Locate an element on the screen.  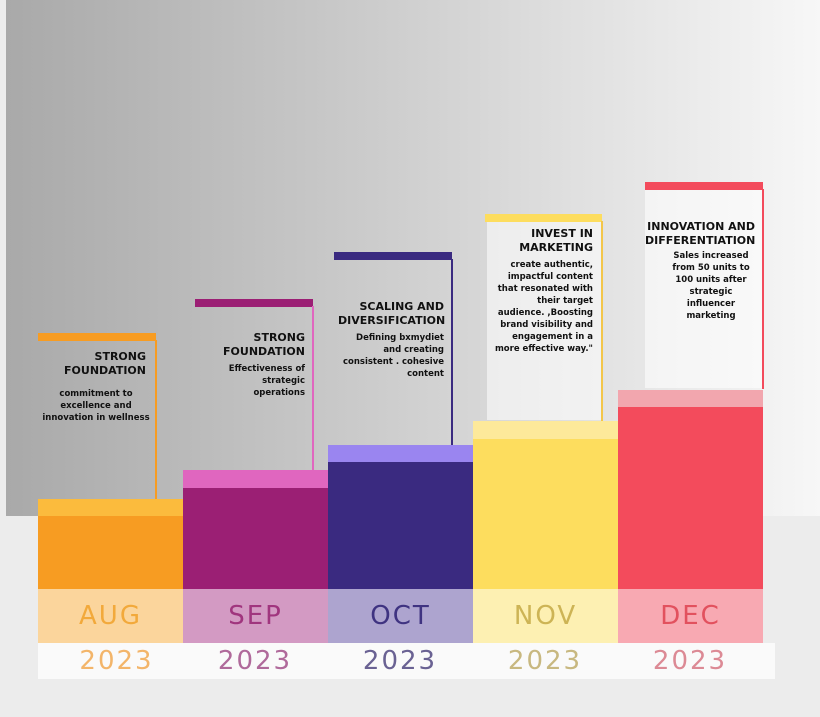
marker-line-dec is located at coordinates (704, 186).